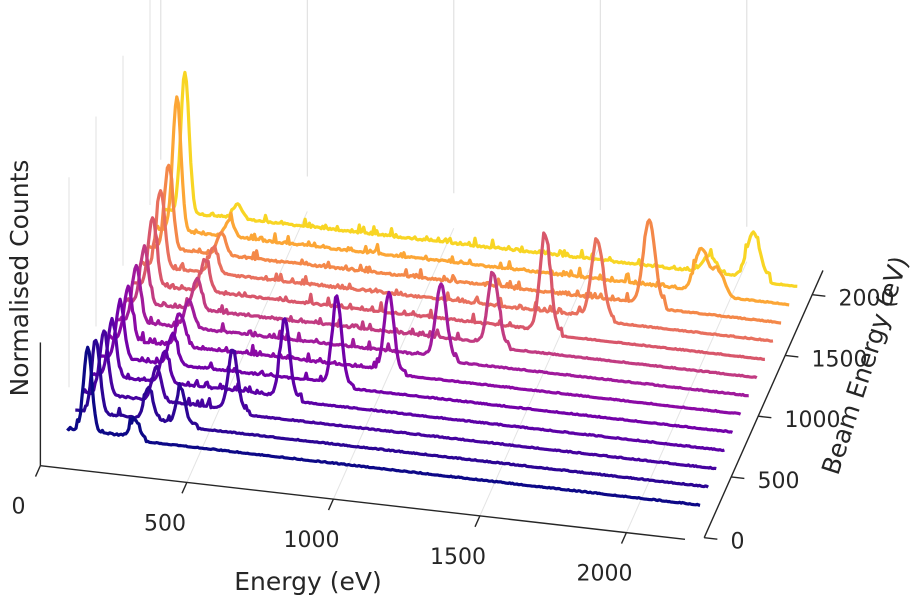 The image size is (915, 604). What do you see at coordinates (738, 542) in the screenshot?
I see `y-tick-label: 0` at bounding box center [738, 542].